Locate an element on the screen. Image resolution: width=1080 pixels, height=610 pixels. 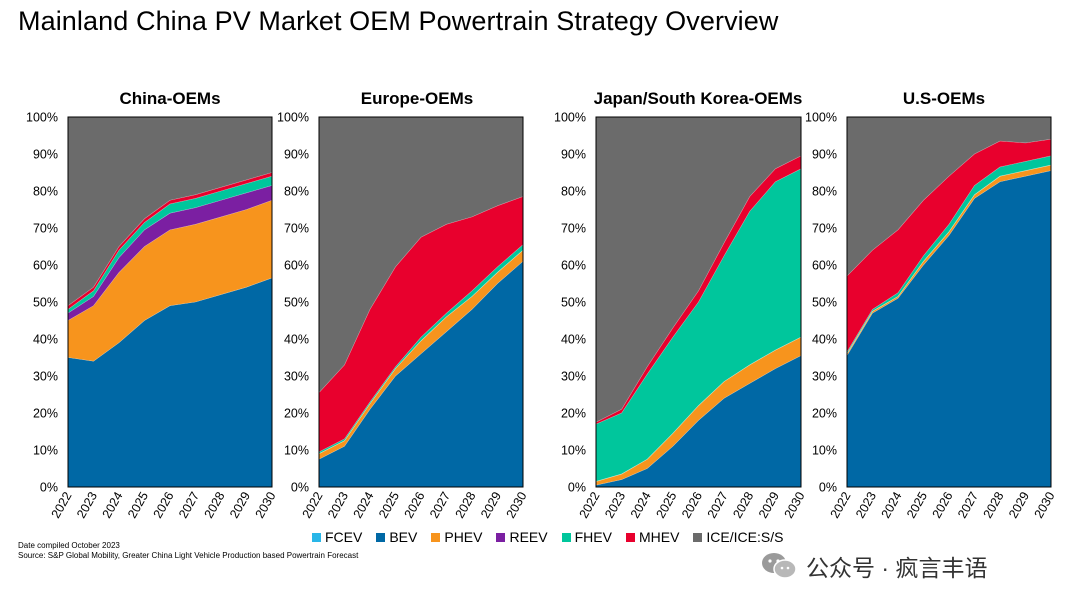
area-fhev is located at coordinates (421, 349).